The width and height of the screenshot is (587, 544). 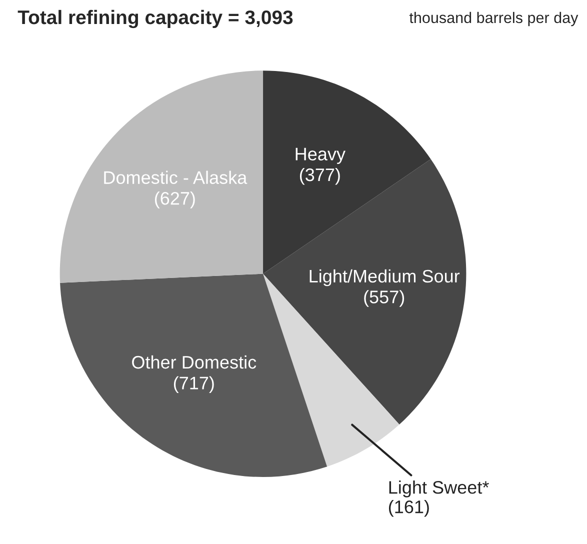 I want to click on data-label: (377), so click(x=320, y=176).